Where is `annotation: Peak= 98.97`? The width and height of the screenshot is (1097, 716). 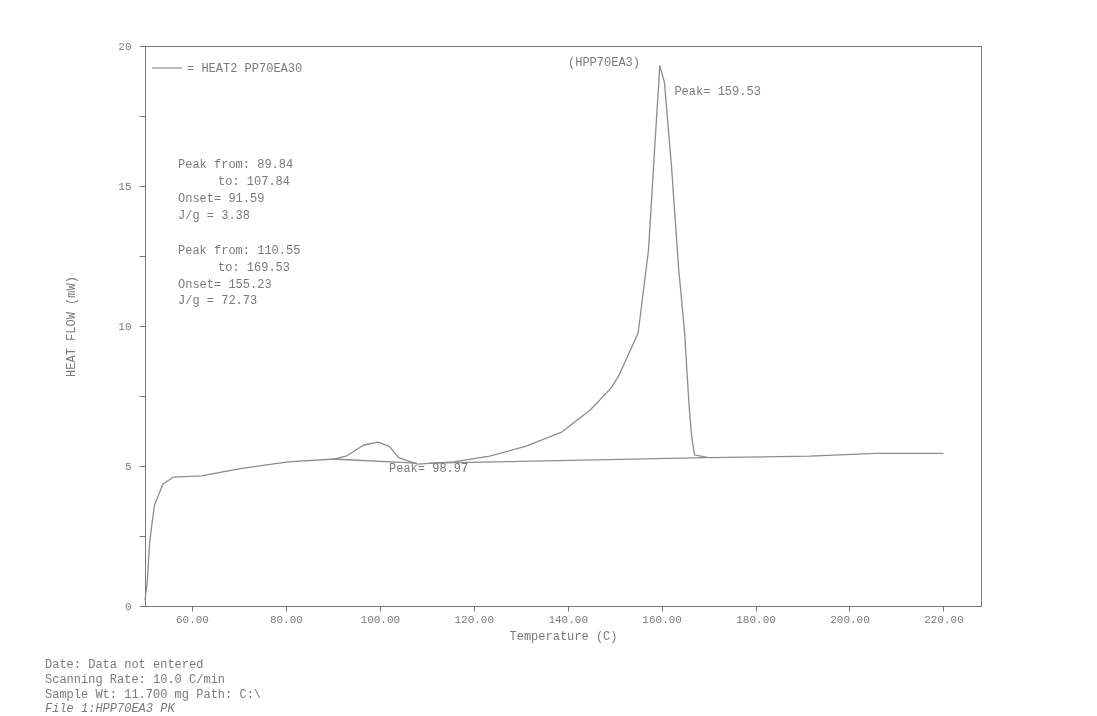 annotation: Peak= 98.97 is located at coordinates (428, 469).